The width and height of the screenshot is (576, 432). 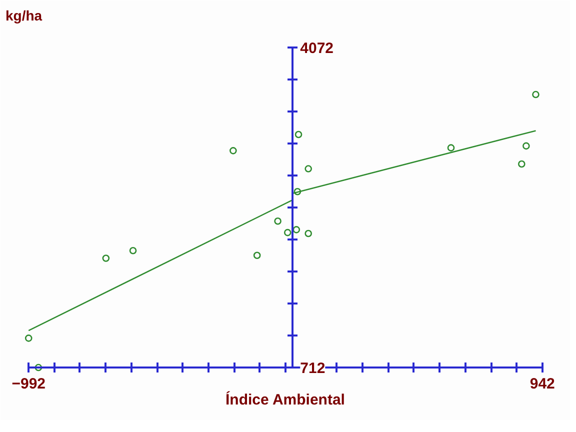 What do you see at coordinates (24, 16) in the screenshot?
I see `y-axis-title: kg/ha` at bounding box center [24, 16].